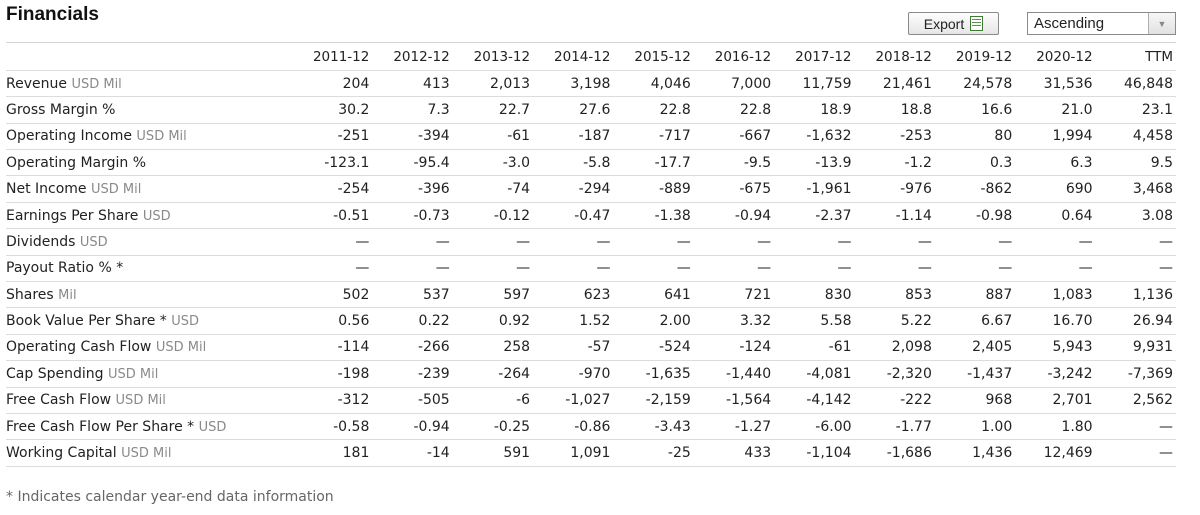  Describe the element at coordinates (573, 163) in the screenshot. I see `table-cell: -5.8` at that location.